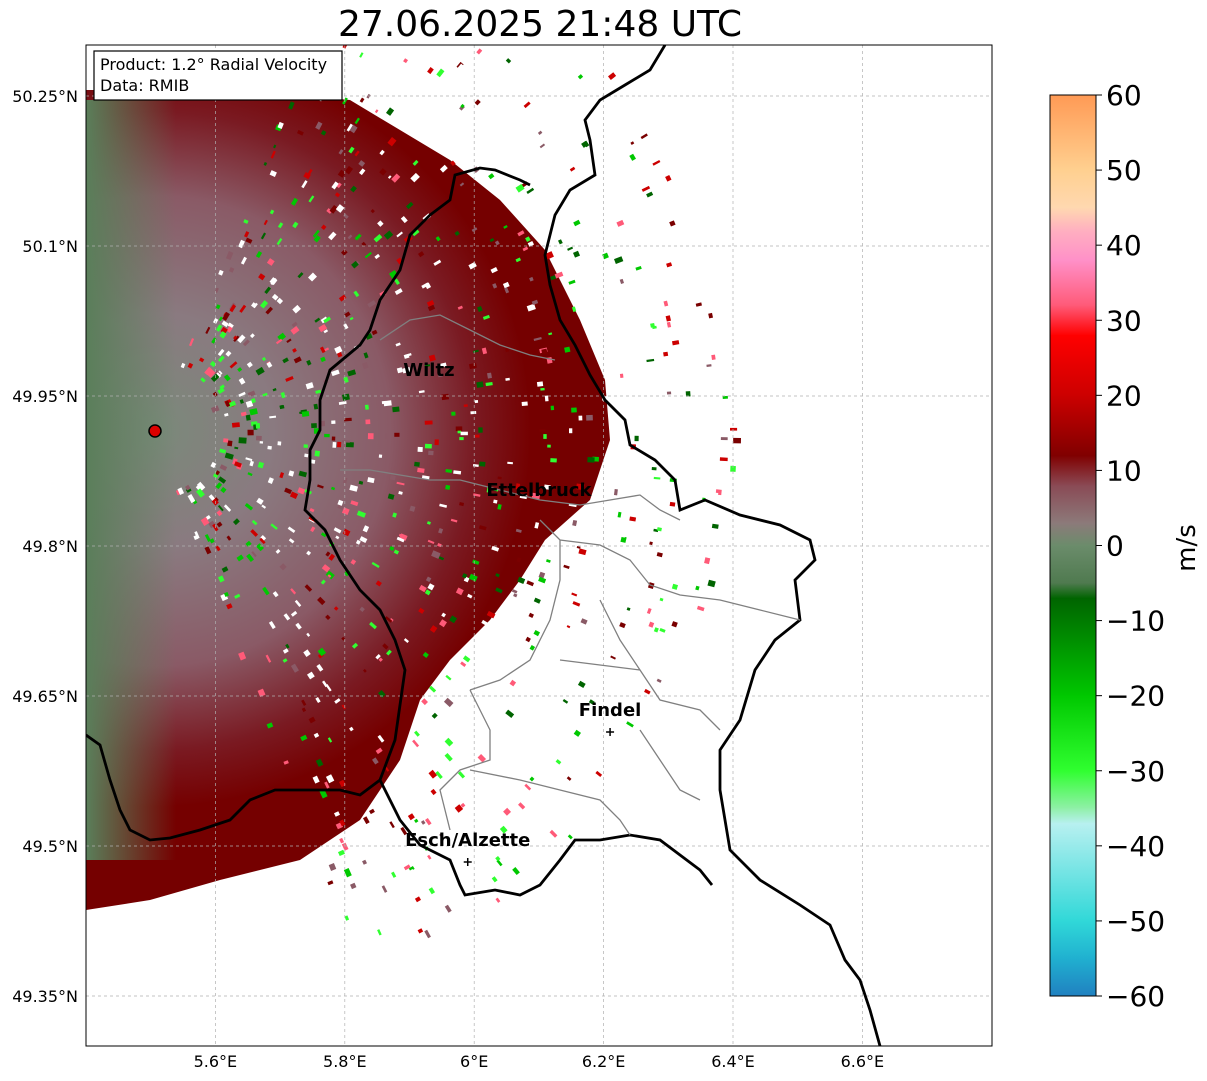 Image resolution: width=1207 pixels, height=1081 pixels. I want to click on colorbar-tick-label: 60, so click(1124, 95).